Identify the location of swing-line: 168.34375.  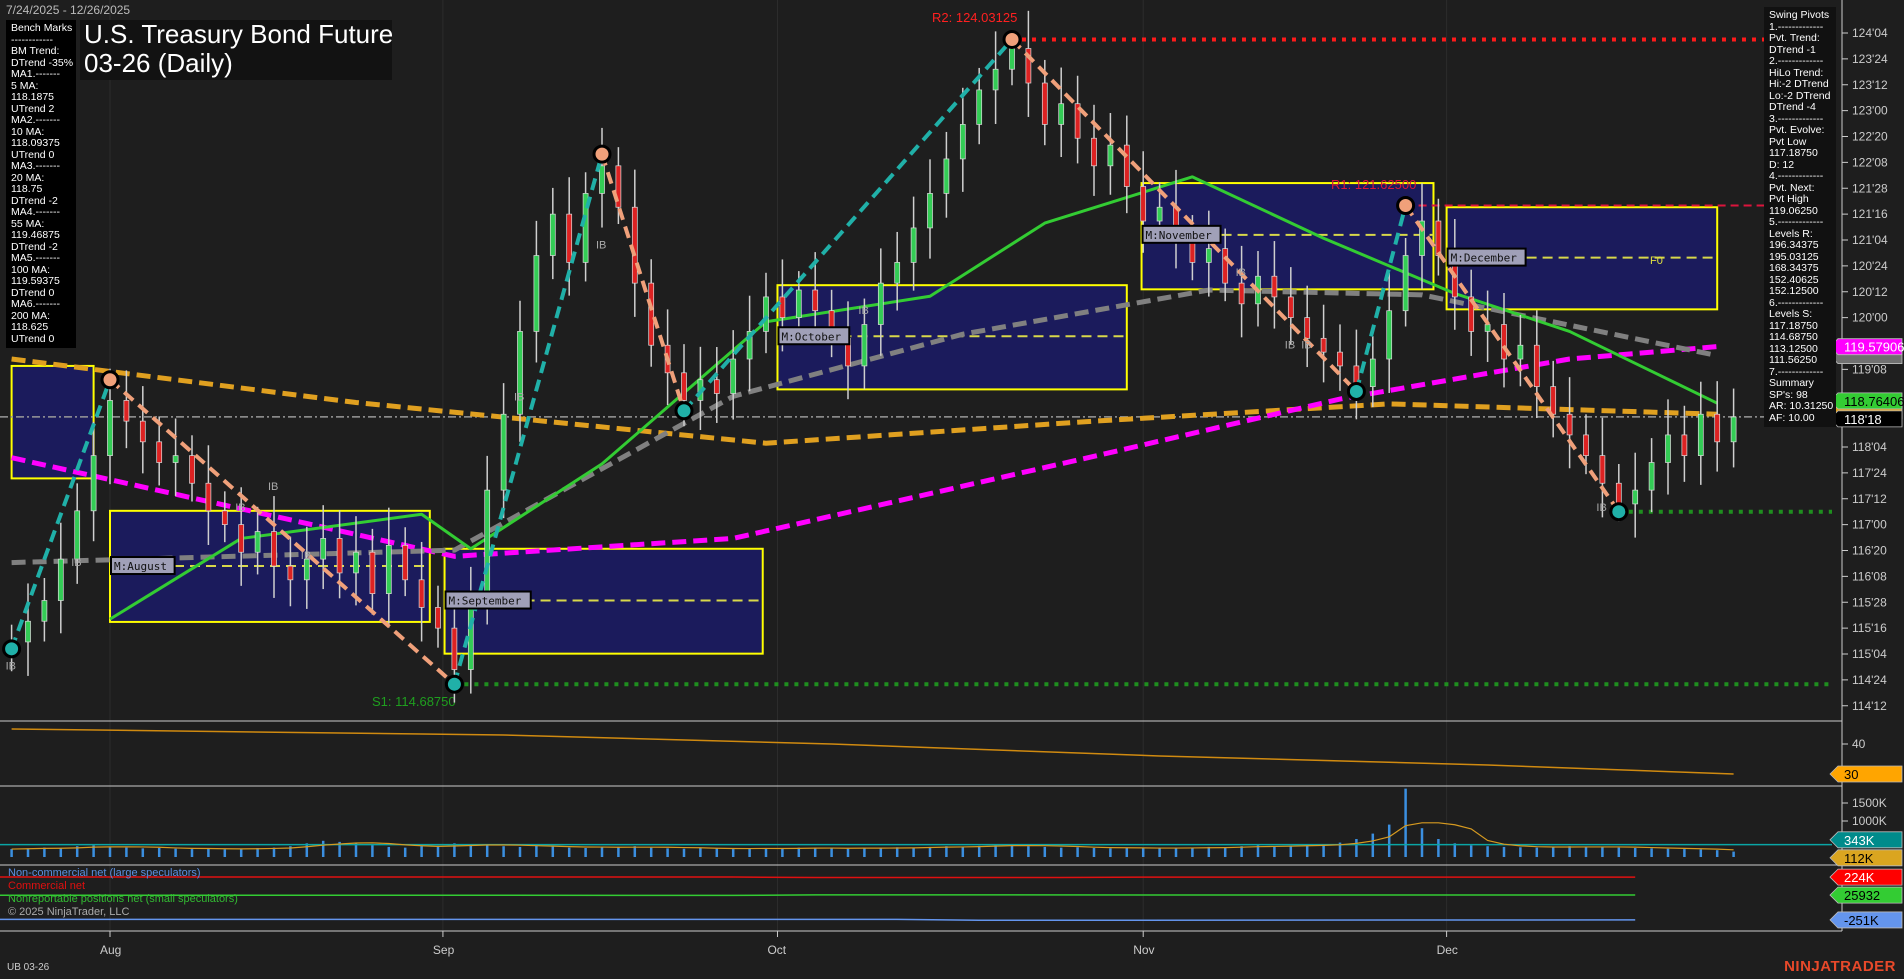
(1794, 268).